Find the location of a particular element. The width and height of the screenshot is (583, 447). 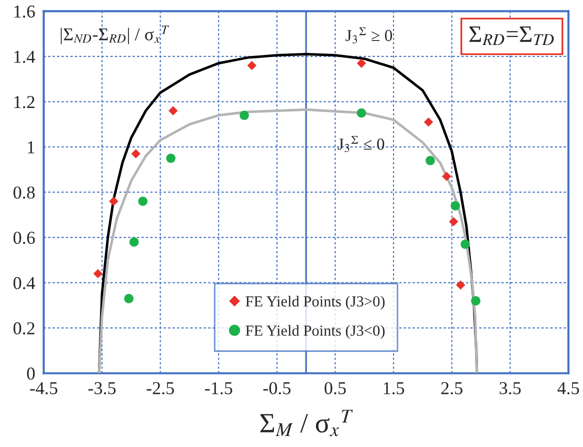

y-tick-label: 0.4 is located at coordinates (25, 283).